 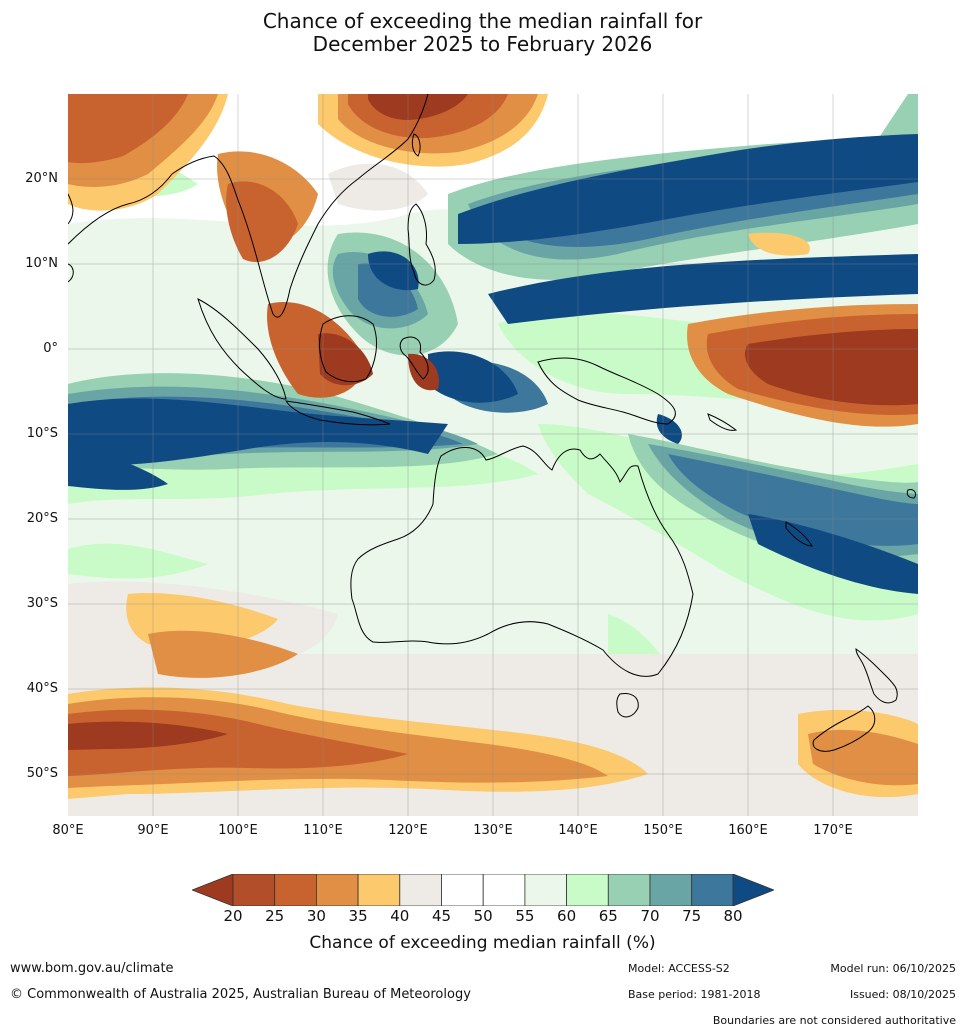 I want to click on colorbar-tick-25: 25, so click(x=275, y=916).